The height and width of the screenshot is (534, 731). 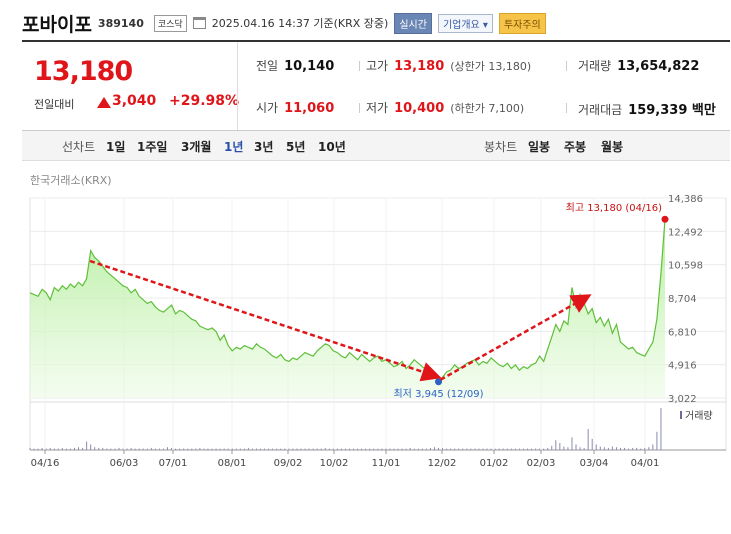 I want to click on candle-tab: 주봉, so click(x=575, y=147).